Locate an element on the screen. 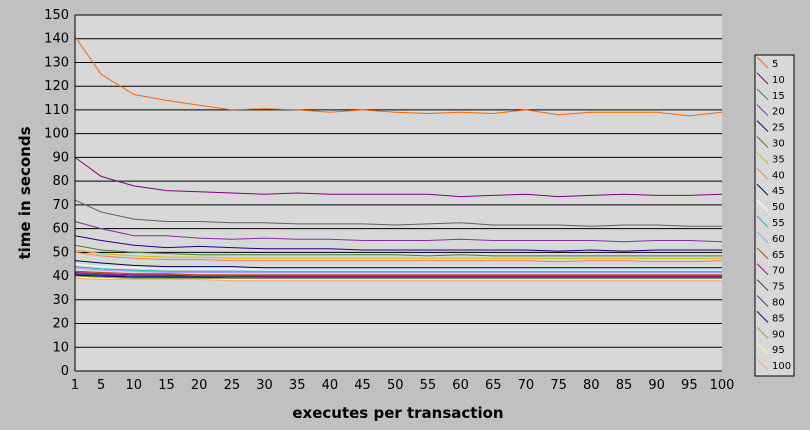  legend-label-90: 90 is located at coordinates (778, 334).